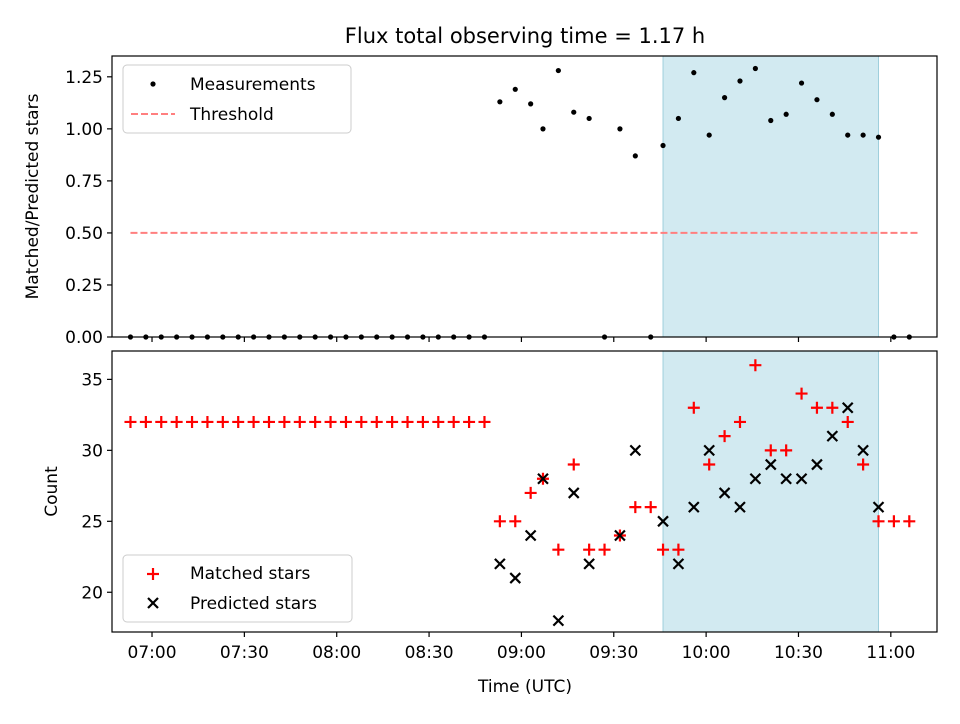 This screenshot has height=724, width=960. I want to click on y-tick-label: 20, so click(92, 593).